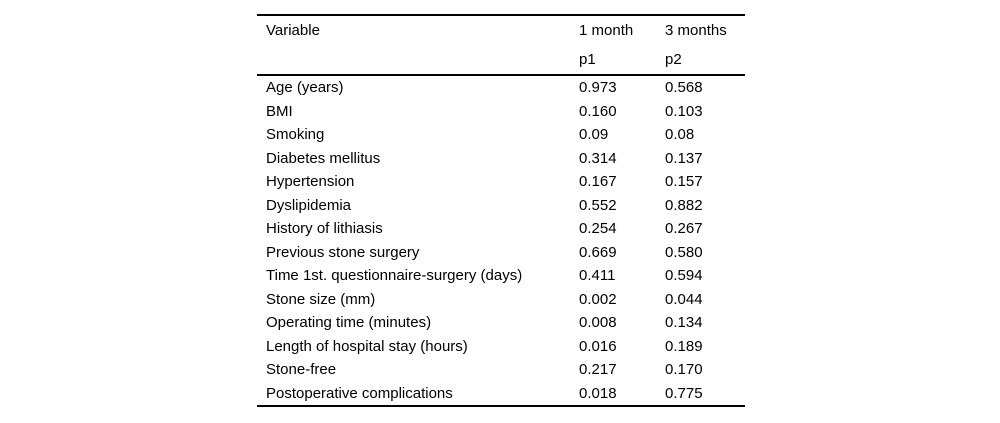 This screenshot has width=1000, height=423. What do you see at coordinates (684, 299) in the screenshot?
I see `p2-cell: 0.044` at bounding box center [684, 299].